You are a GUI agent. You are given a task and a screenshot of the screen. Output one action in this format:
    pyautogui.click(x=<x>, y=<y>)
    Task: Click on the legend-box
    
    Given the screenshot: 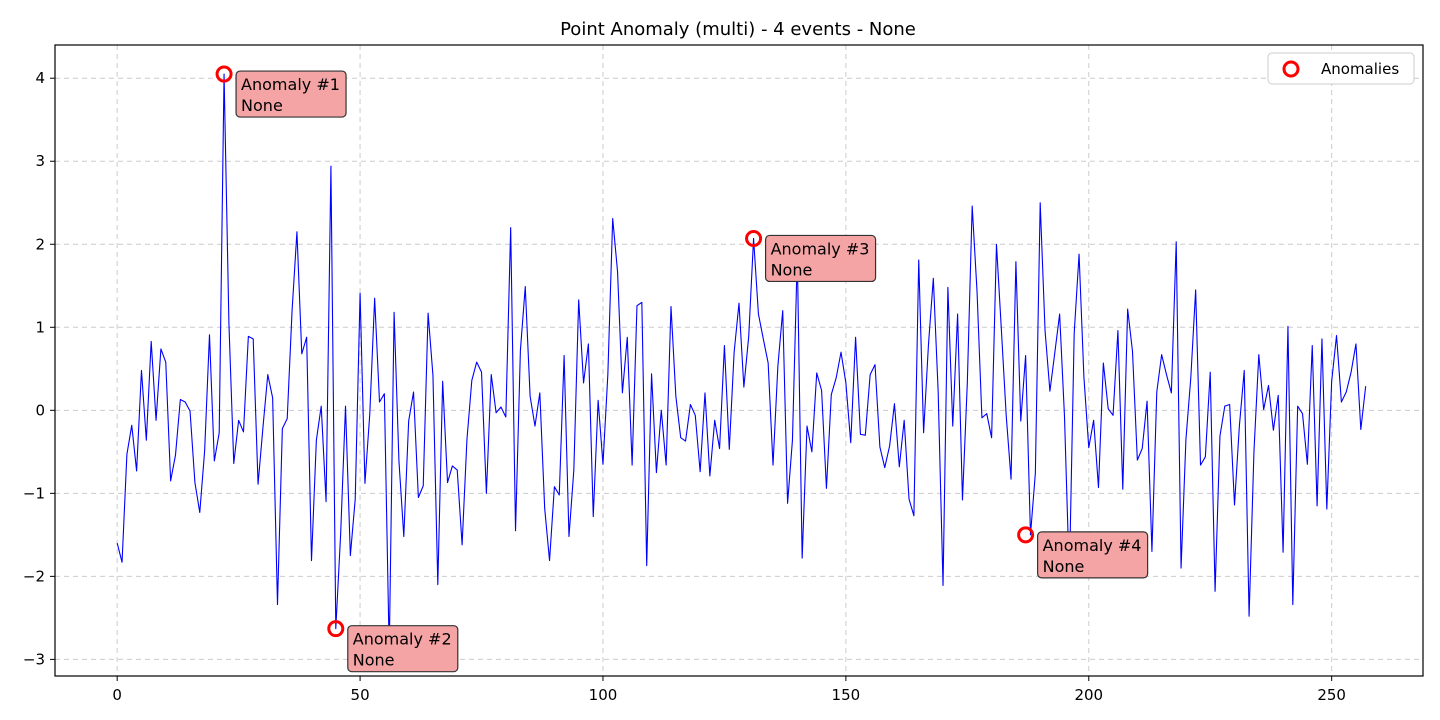 What is the action you would take?
    pyautogui.click(x=1341, y=68)
    